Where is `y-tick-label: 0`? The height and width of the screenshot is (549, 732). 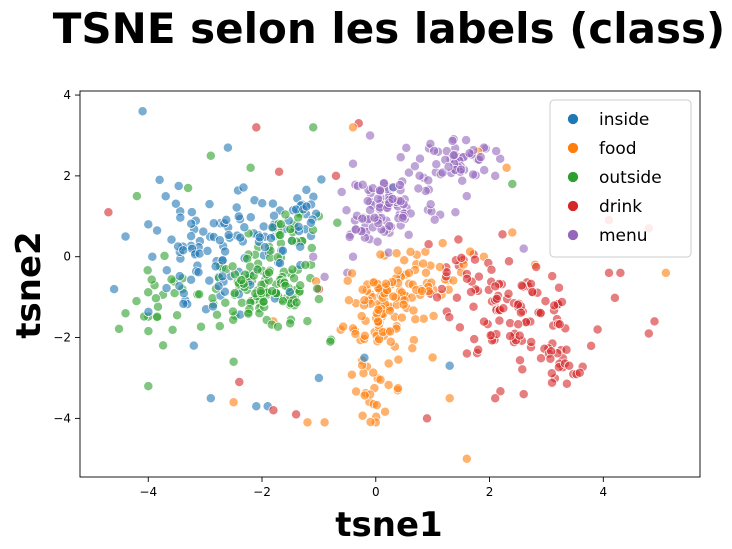 y-tick-label: 0 is located at coordinates (67, 257).